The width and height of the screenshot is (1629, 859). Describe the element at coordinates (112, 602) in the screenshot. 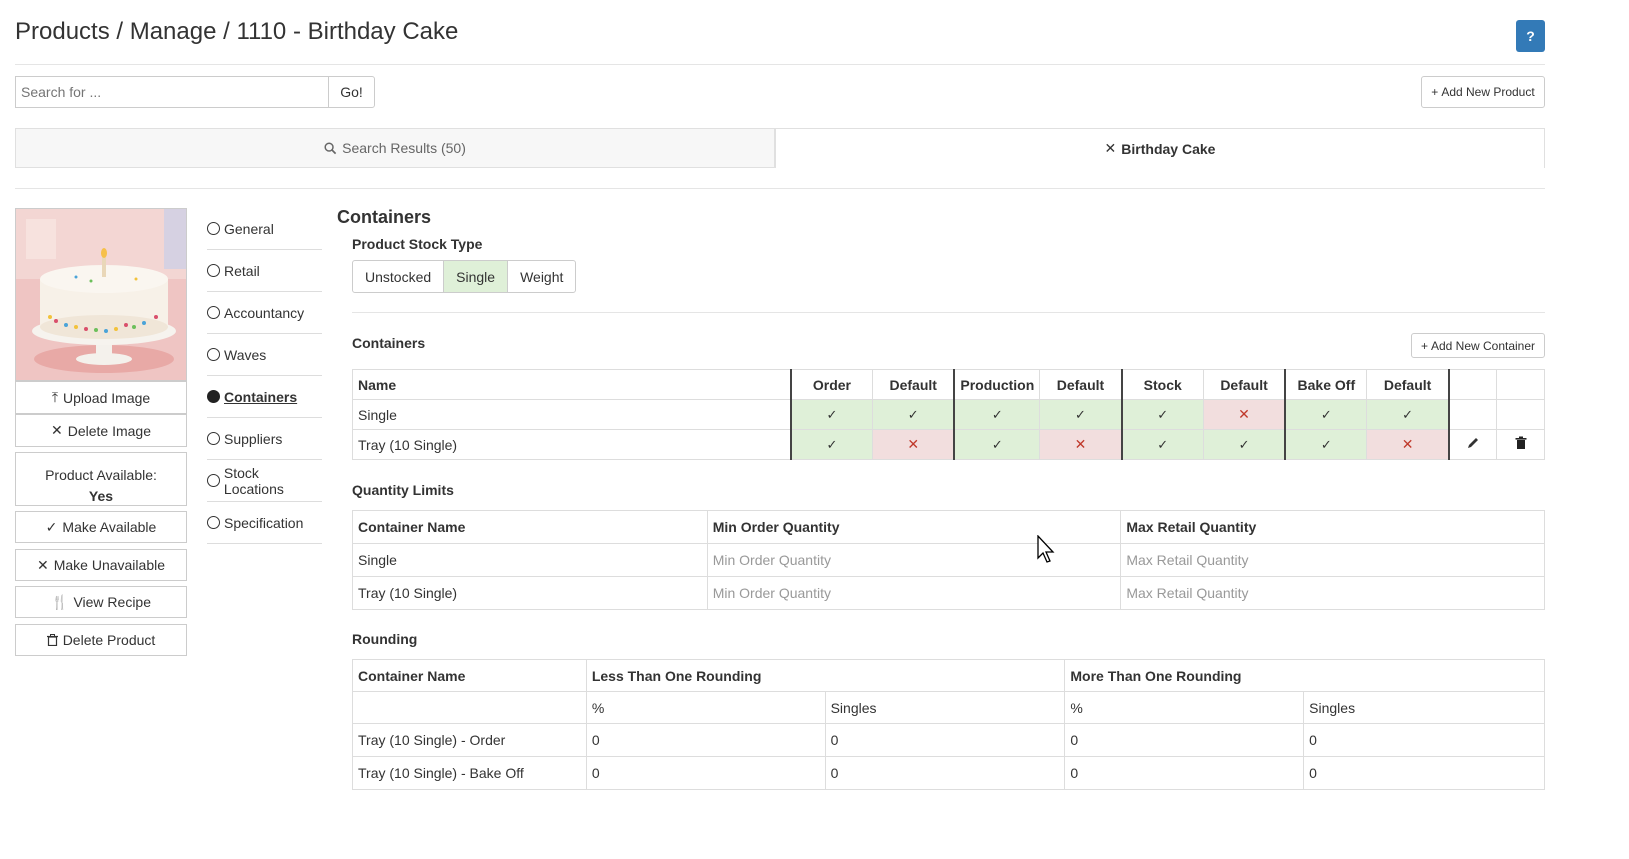

I see `view-recipe-label: View Recipe` at that location.